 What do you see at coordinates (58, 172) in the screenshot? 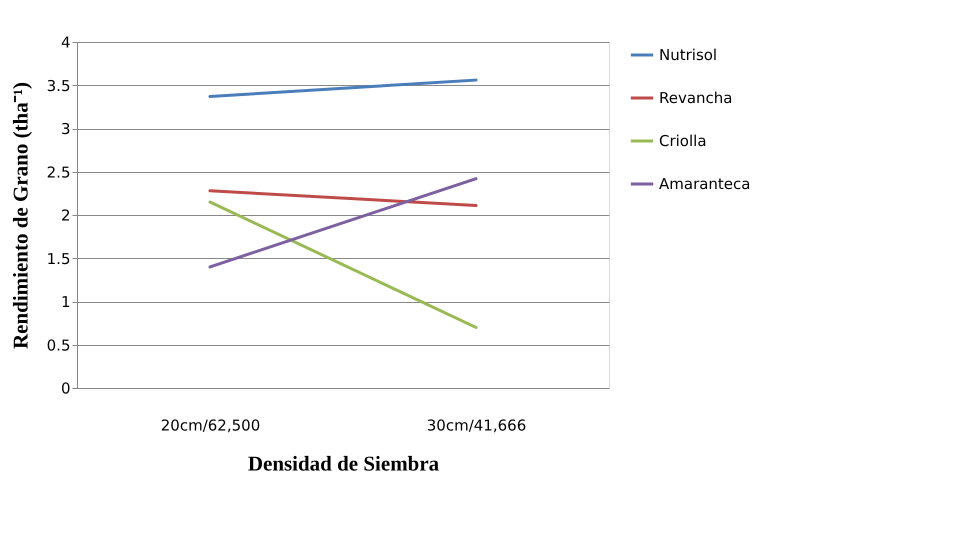
I see `y-tick-label: 2.5` at bounding box center [58, 172].